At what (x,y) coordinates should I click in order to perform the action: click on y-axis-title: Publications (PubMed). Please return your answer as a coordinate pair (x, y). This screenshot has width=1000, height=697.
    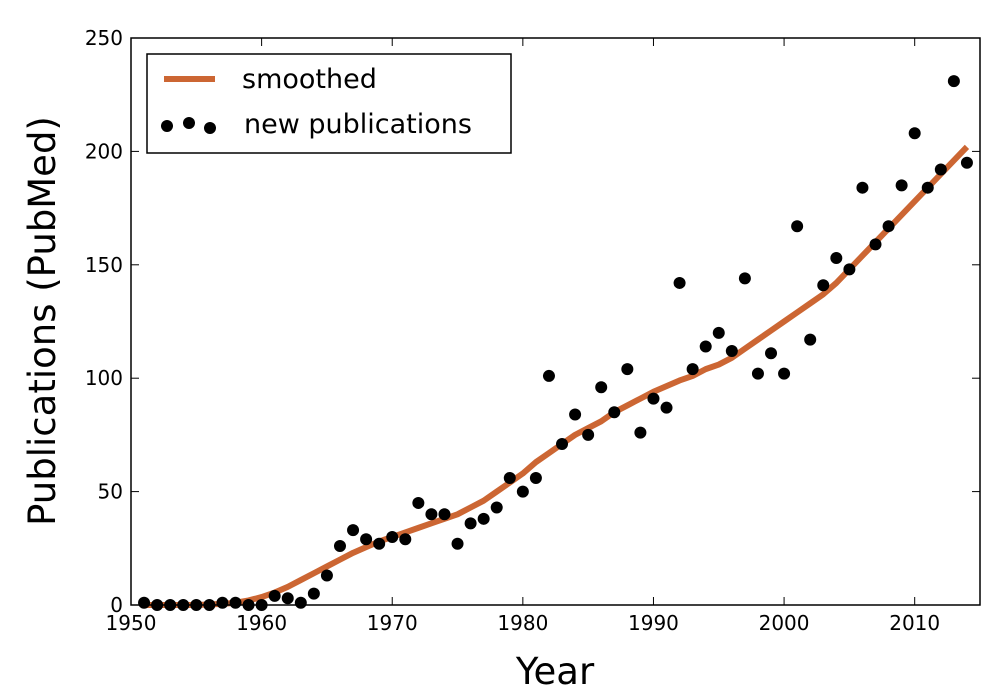
    Looking at the image, I should click on (42, 321).